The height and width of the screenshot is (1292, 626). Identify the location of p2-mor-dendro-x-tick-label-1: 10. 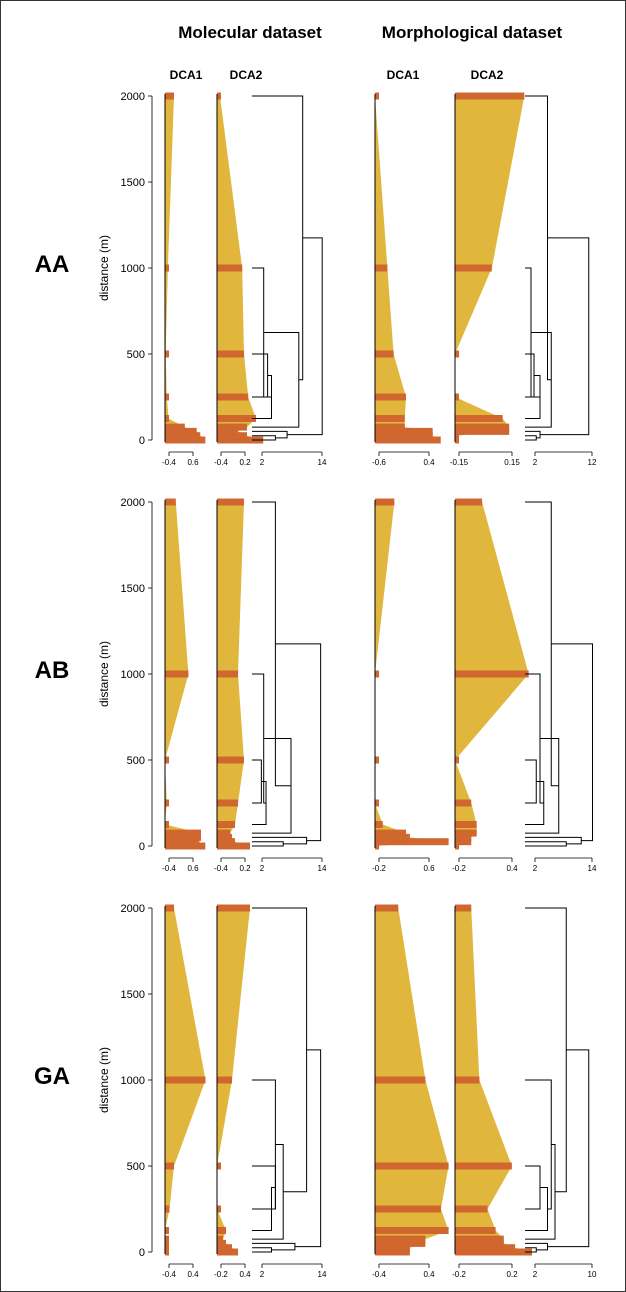
(592, 1274).